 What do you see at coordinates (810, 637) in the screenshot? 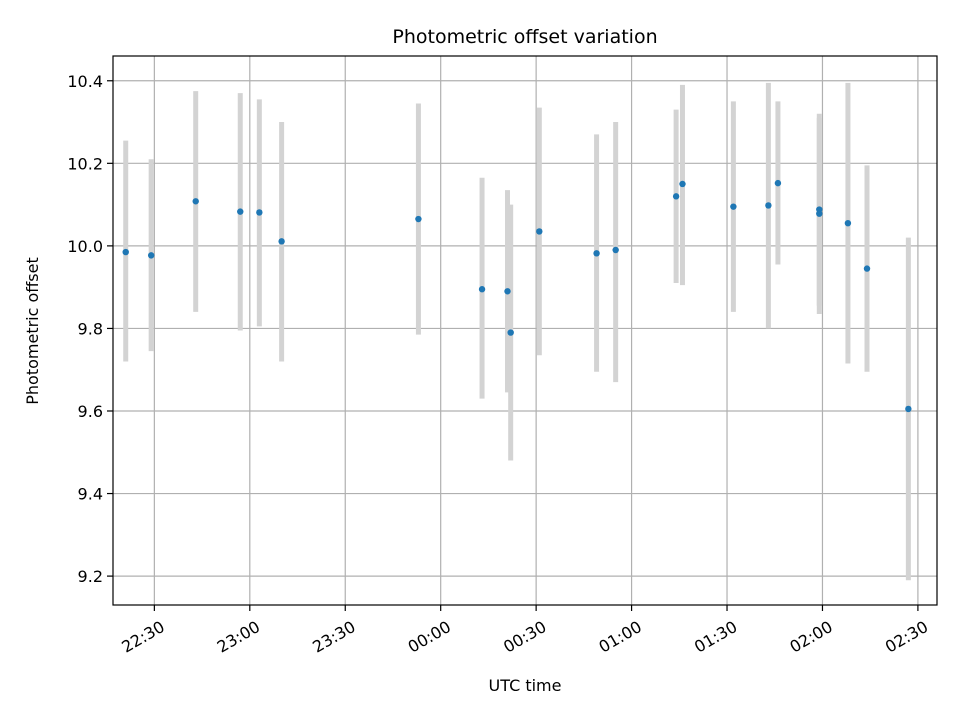
I see `x-tick-label: 02:00` at bounding box center [810, 637].